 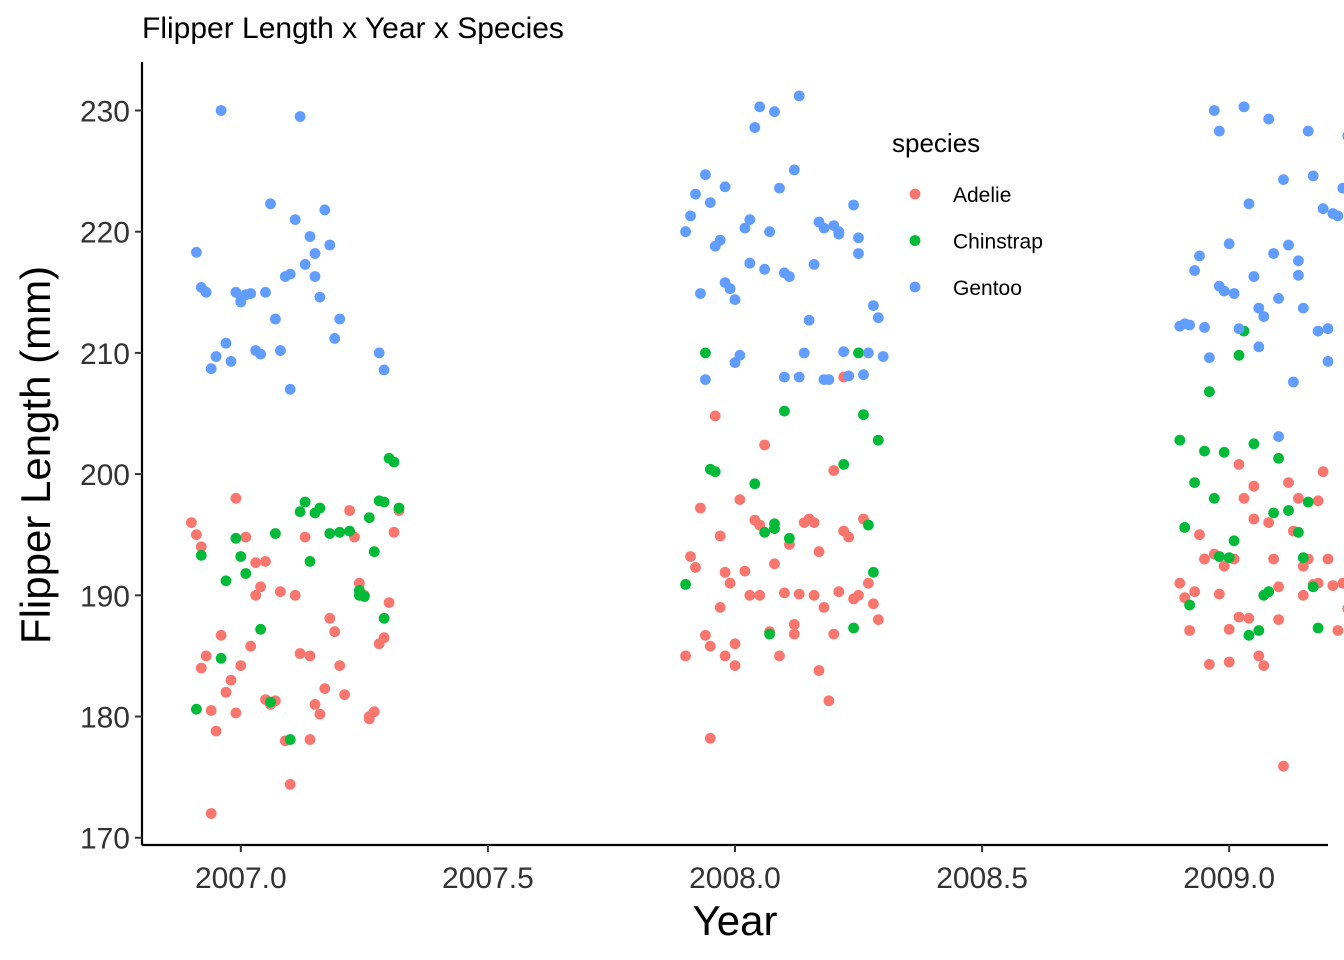 I want to click on legend-label-gentoo: Gentoo, so click(x=987, y=288).